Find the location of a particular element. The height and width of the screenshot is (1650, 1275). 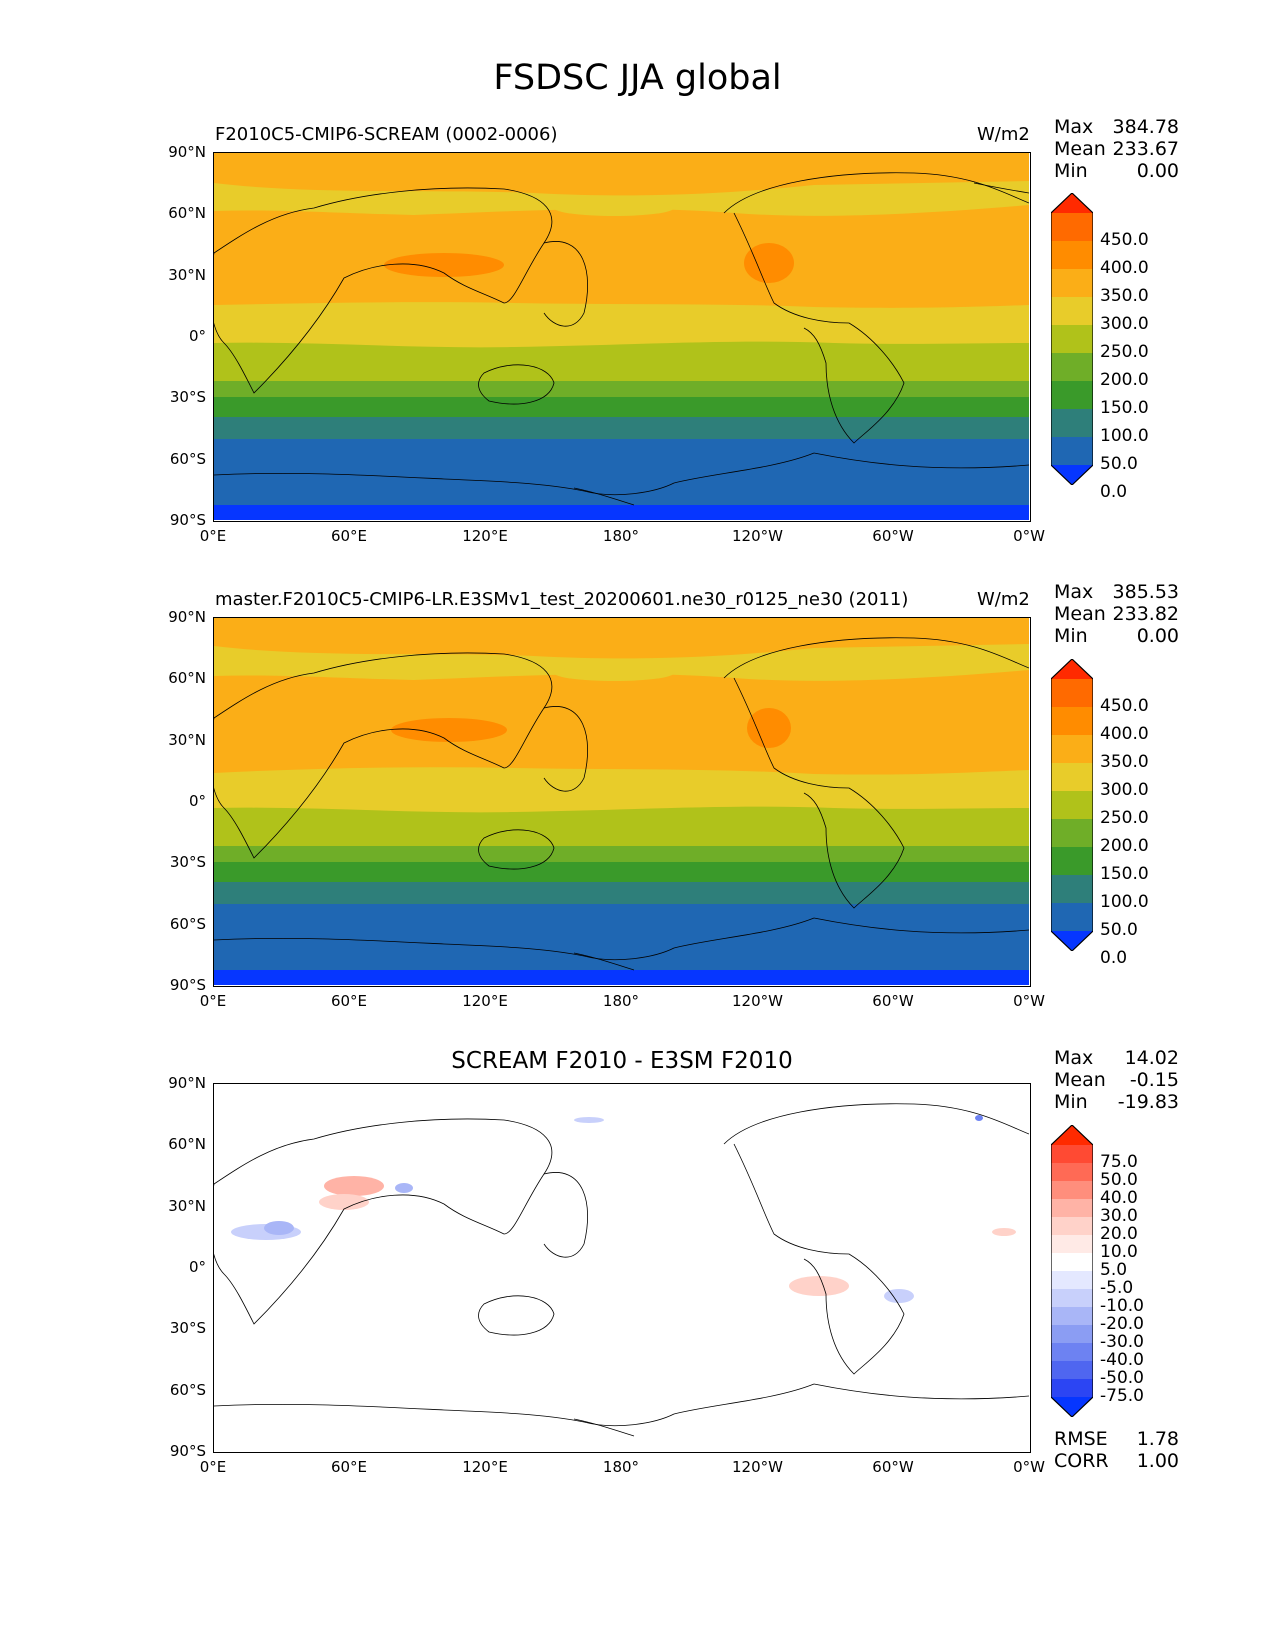

panel3-y-tick-5: 60°S is located at coordinates (187, 1389).